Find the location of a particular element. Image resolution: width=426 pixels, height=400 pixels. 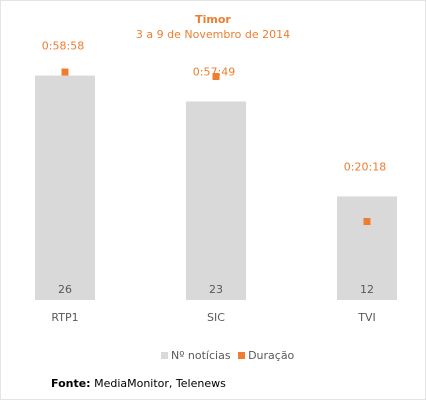

chart-subtitle: 3 a 9 de Novembro de 2014 is located at coordinates (213, 34).